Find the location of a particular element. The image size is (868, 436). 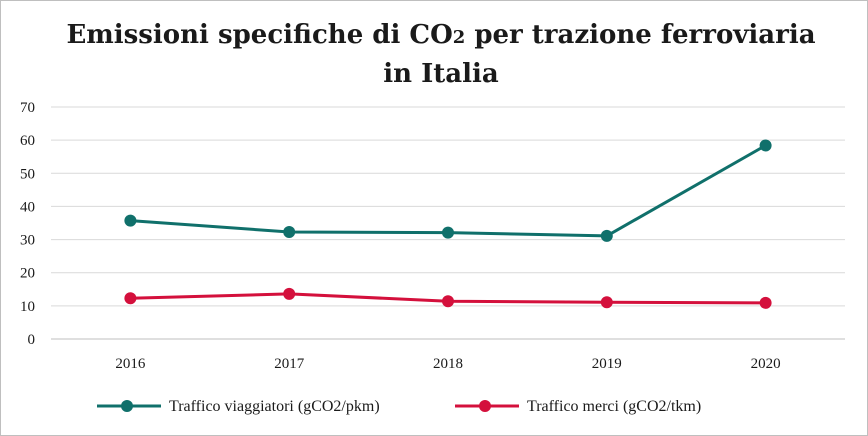

x-tick-label: 2018 is located at coordinates (448, 364).